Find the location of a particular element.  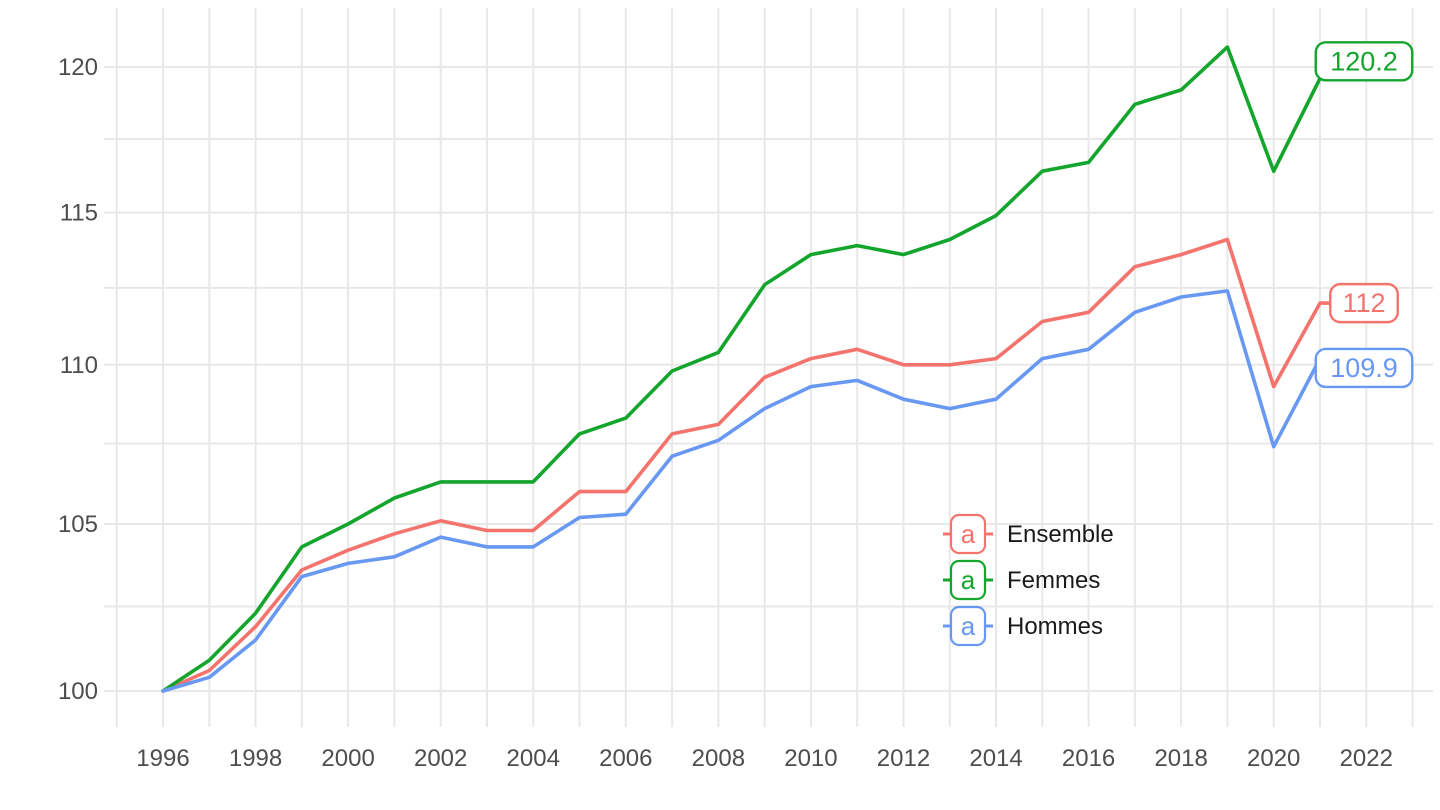

x-axis-tick-label: 2010 is located at coordinates (810, 758).